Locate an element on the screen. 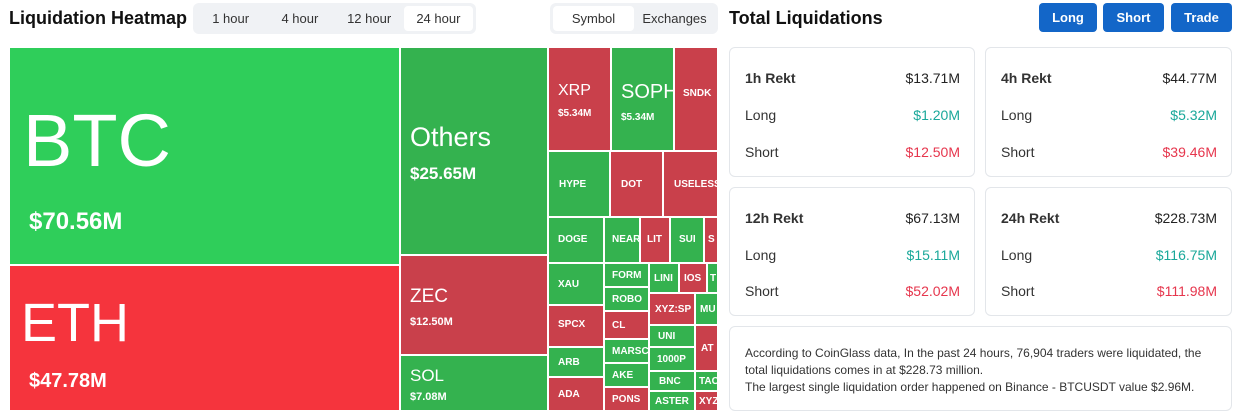 The image size is (1234, 418). cell-symbol: MARSC is located at coordinates (630, 351).